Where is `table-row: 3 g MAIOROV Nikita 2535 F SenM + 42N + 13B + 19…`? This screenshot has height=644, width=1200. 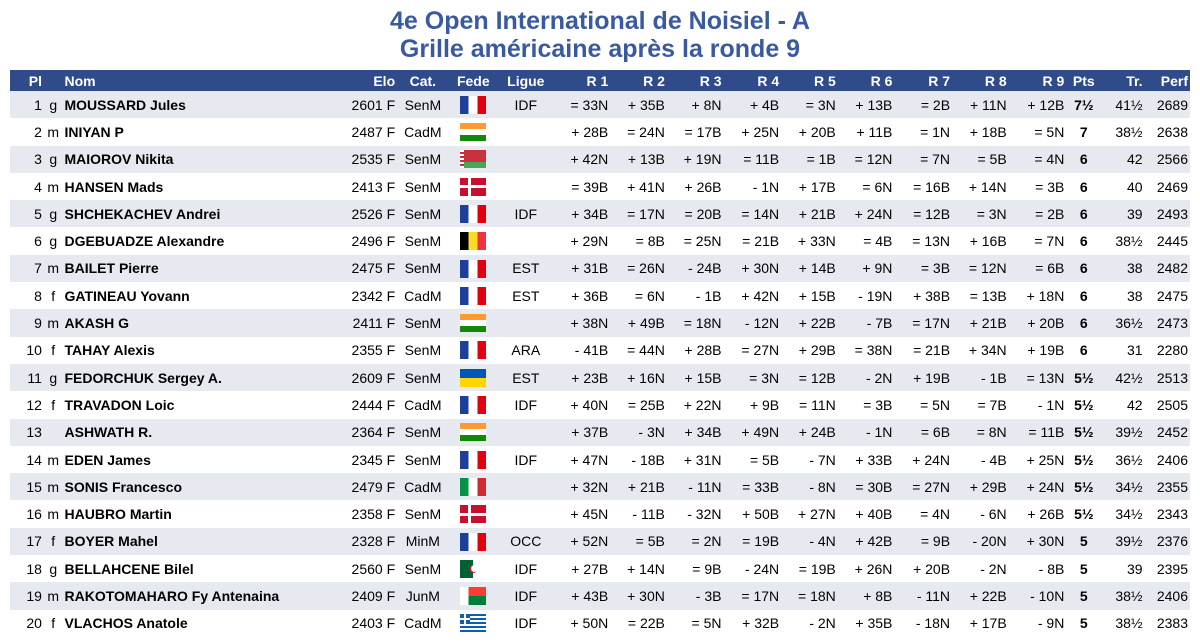 table-row: 3 g MAIOROV Nikita 2535 F SenM + 42N + 13B + 19… is located at coordinates (600, 159).